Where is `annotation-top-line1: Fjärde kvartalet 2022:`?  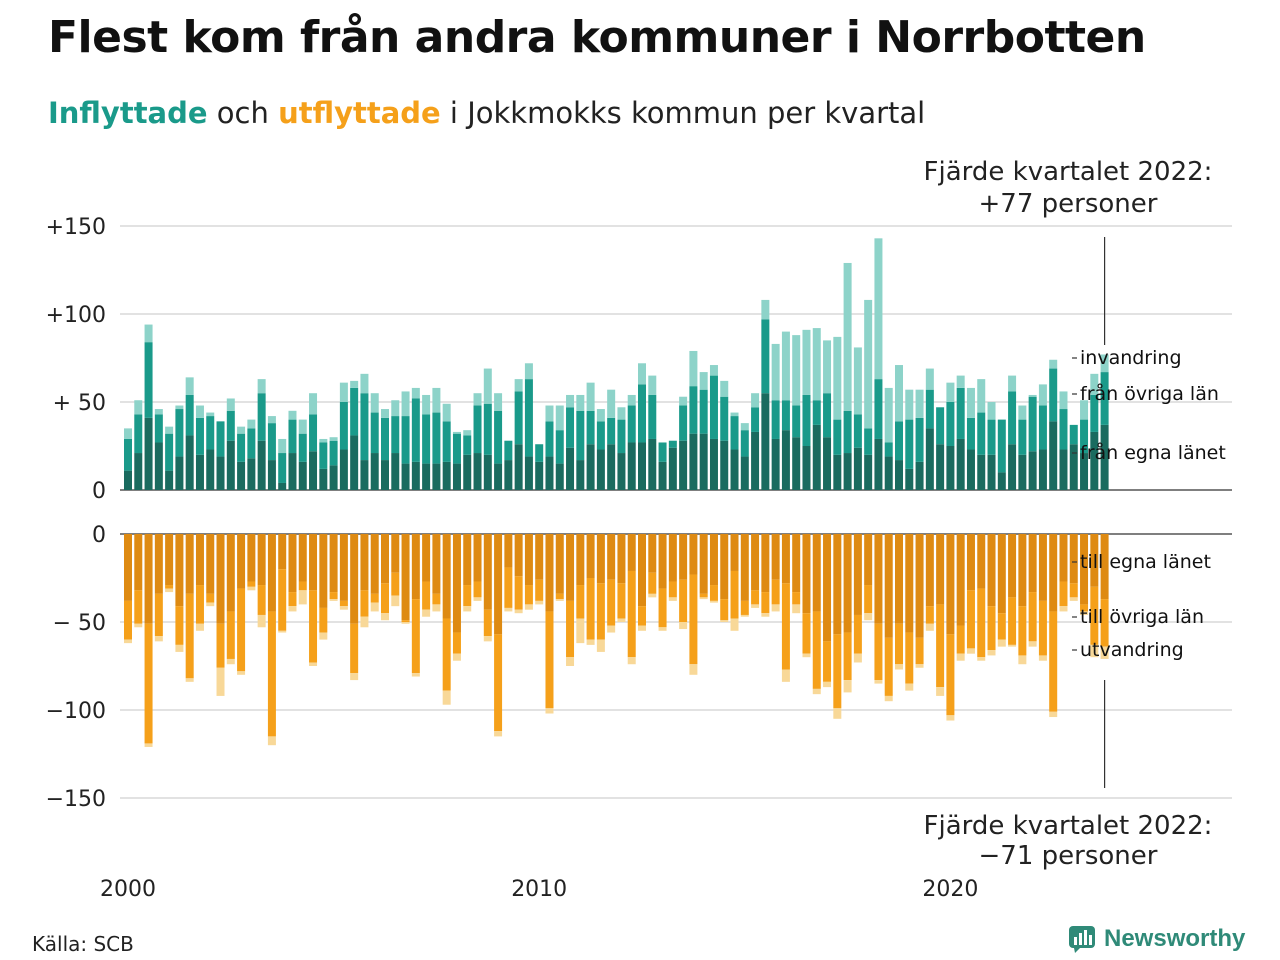
annotation-top-line1: Fjärde kvartalet 2022: is located at coordinates (1068, 172).